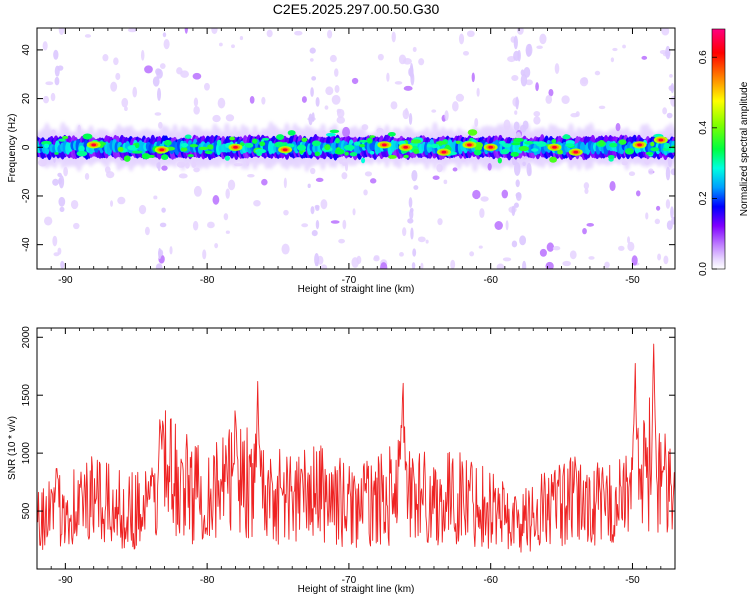  I want to click on colorbar-tick-label: 0.6, so click(703, 57).